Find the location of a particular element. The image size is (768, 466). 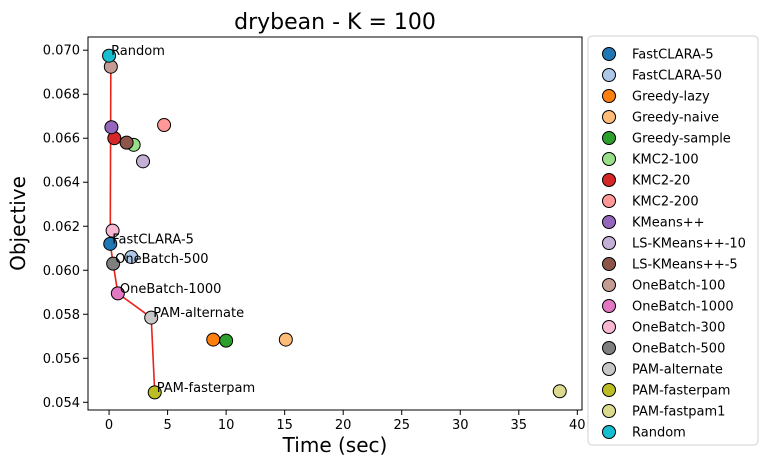

x-tick-label: 20 is located at coordinates (343, 425).